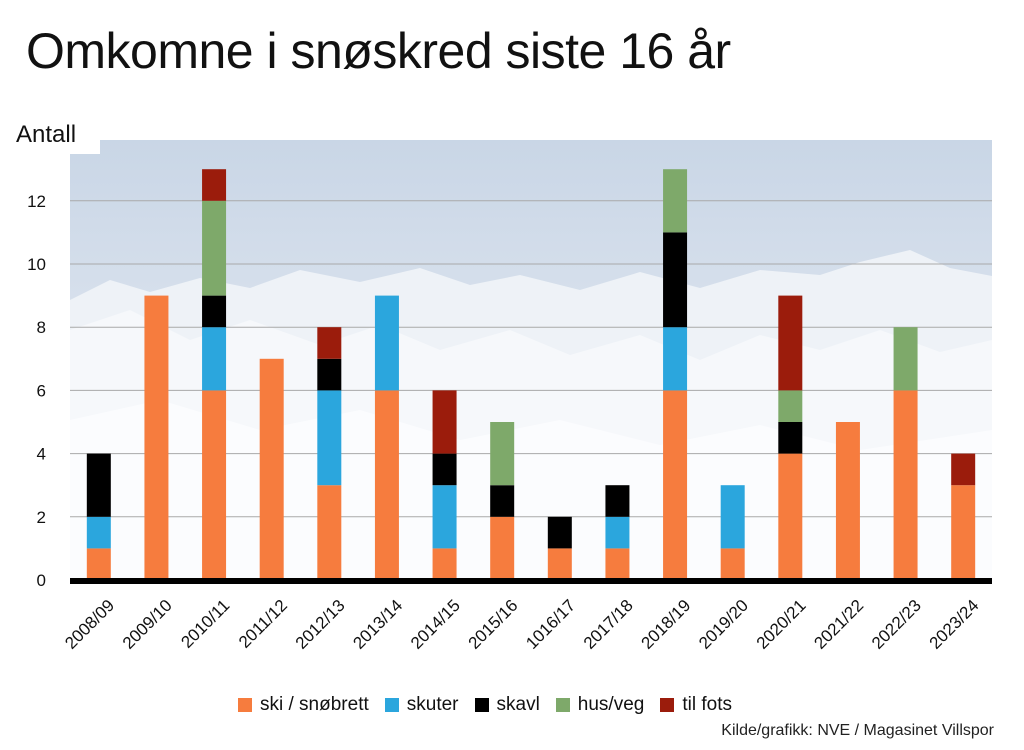 Image resolution: width=1024 pixels, height=750 pixels. I want to click on x-tick-label: 2023/24, so click(954, 624).